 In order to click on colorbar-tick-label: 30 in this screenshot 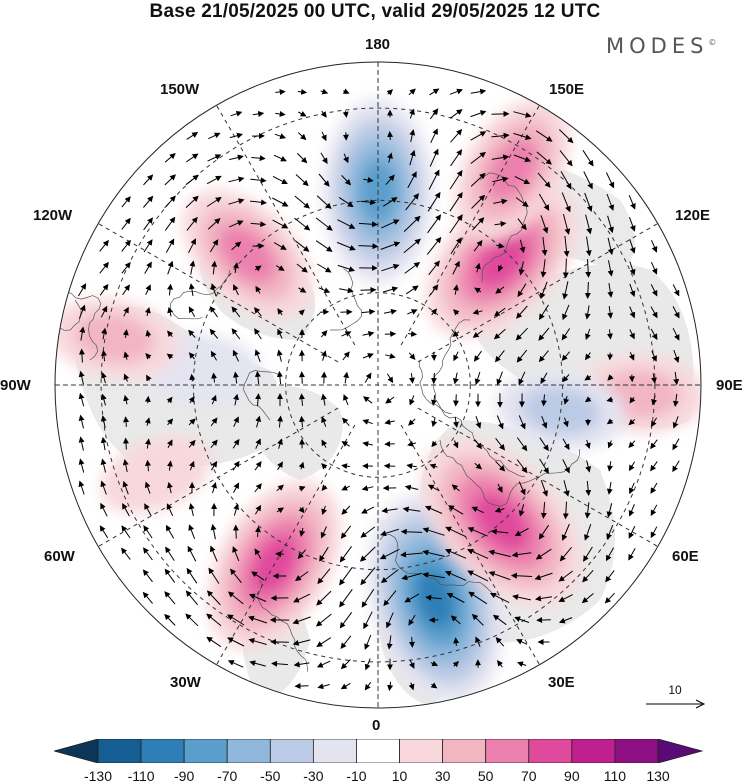, I will do `click(443, 776)`.